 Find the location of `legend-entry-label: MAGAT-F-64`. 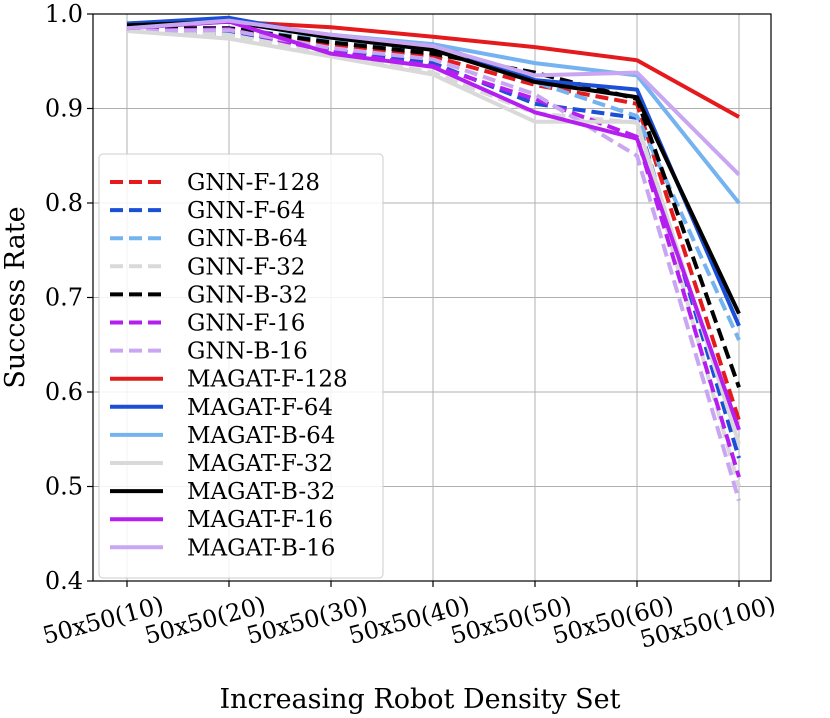

legend-entry-label: MAGAT-F-64 is located at coordinates (260, 408).